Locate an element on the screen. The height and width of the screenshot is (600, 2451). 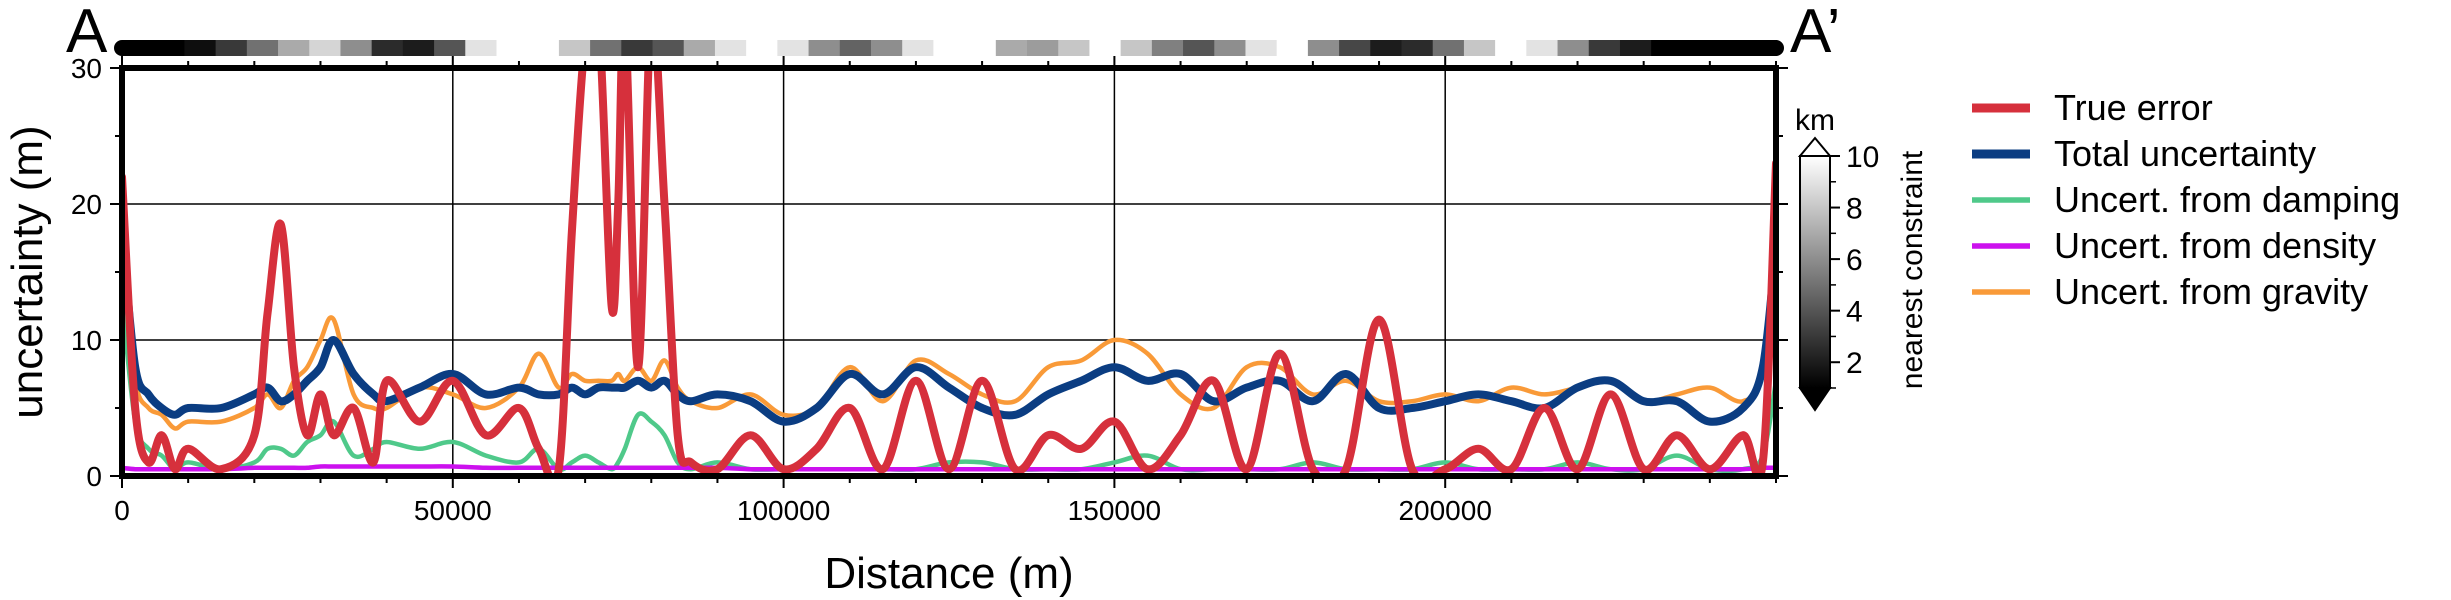
y-tick-label: 30 is located at coordinates (86, 68).